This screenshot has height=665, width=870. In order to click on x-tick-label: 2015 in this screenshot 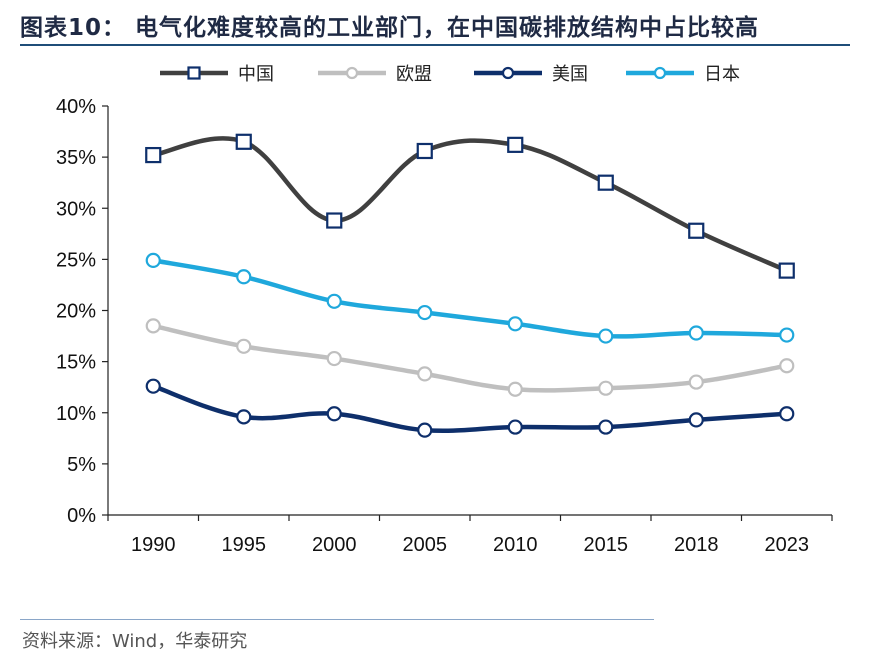, I will do `click(606, 545)`.